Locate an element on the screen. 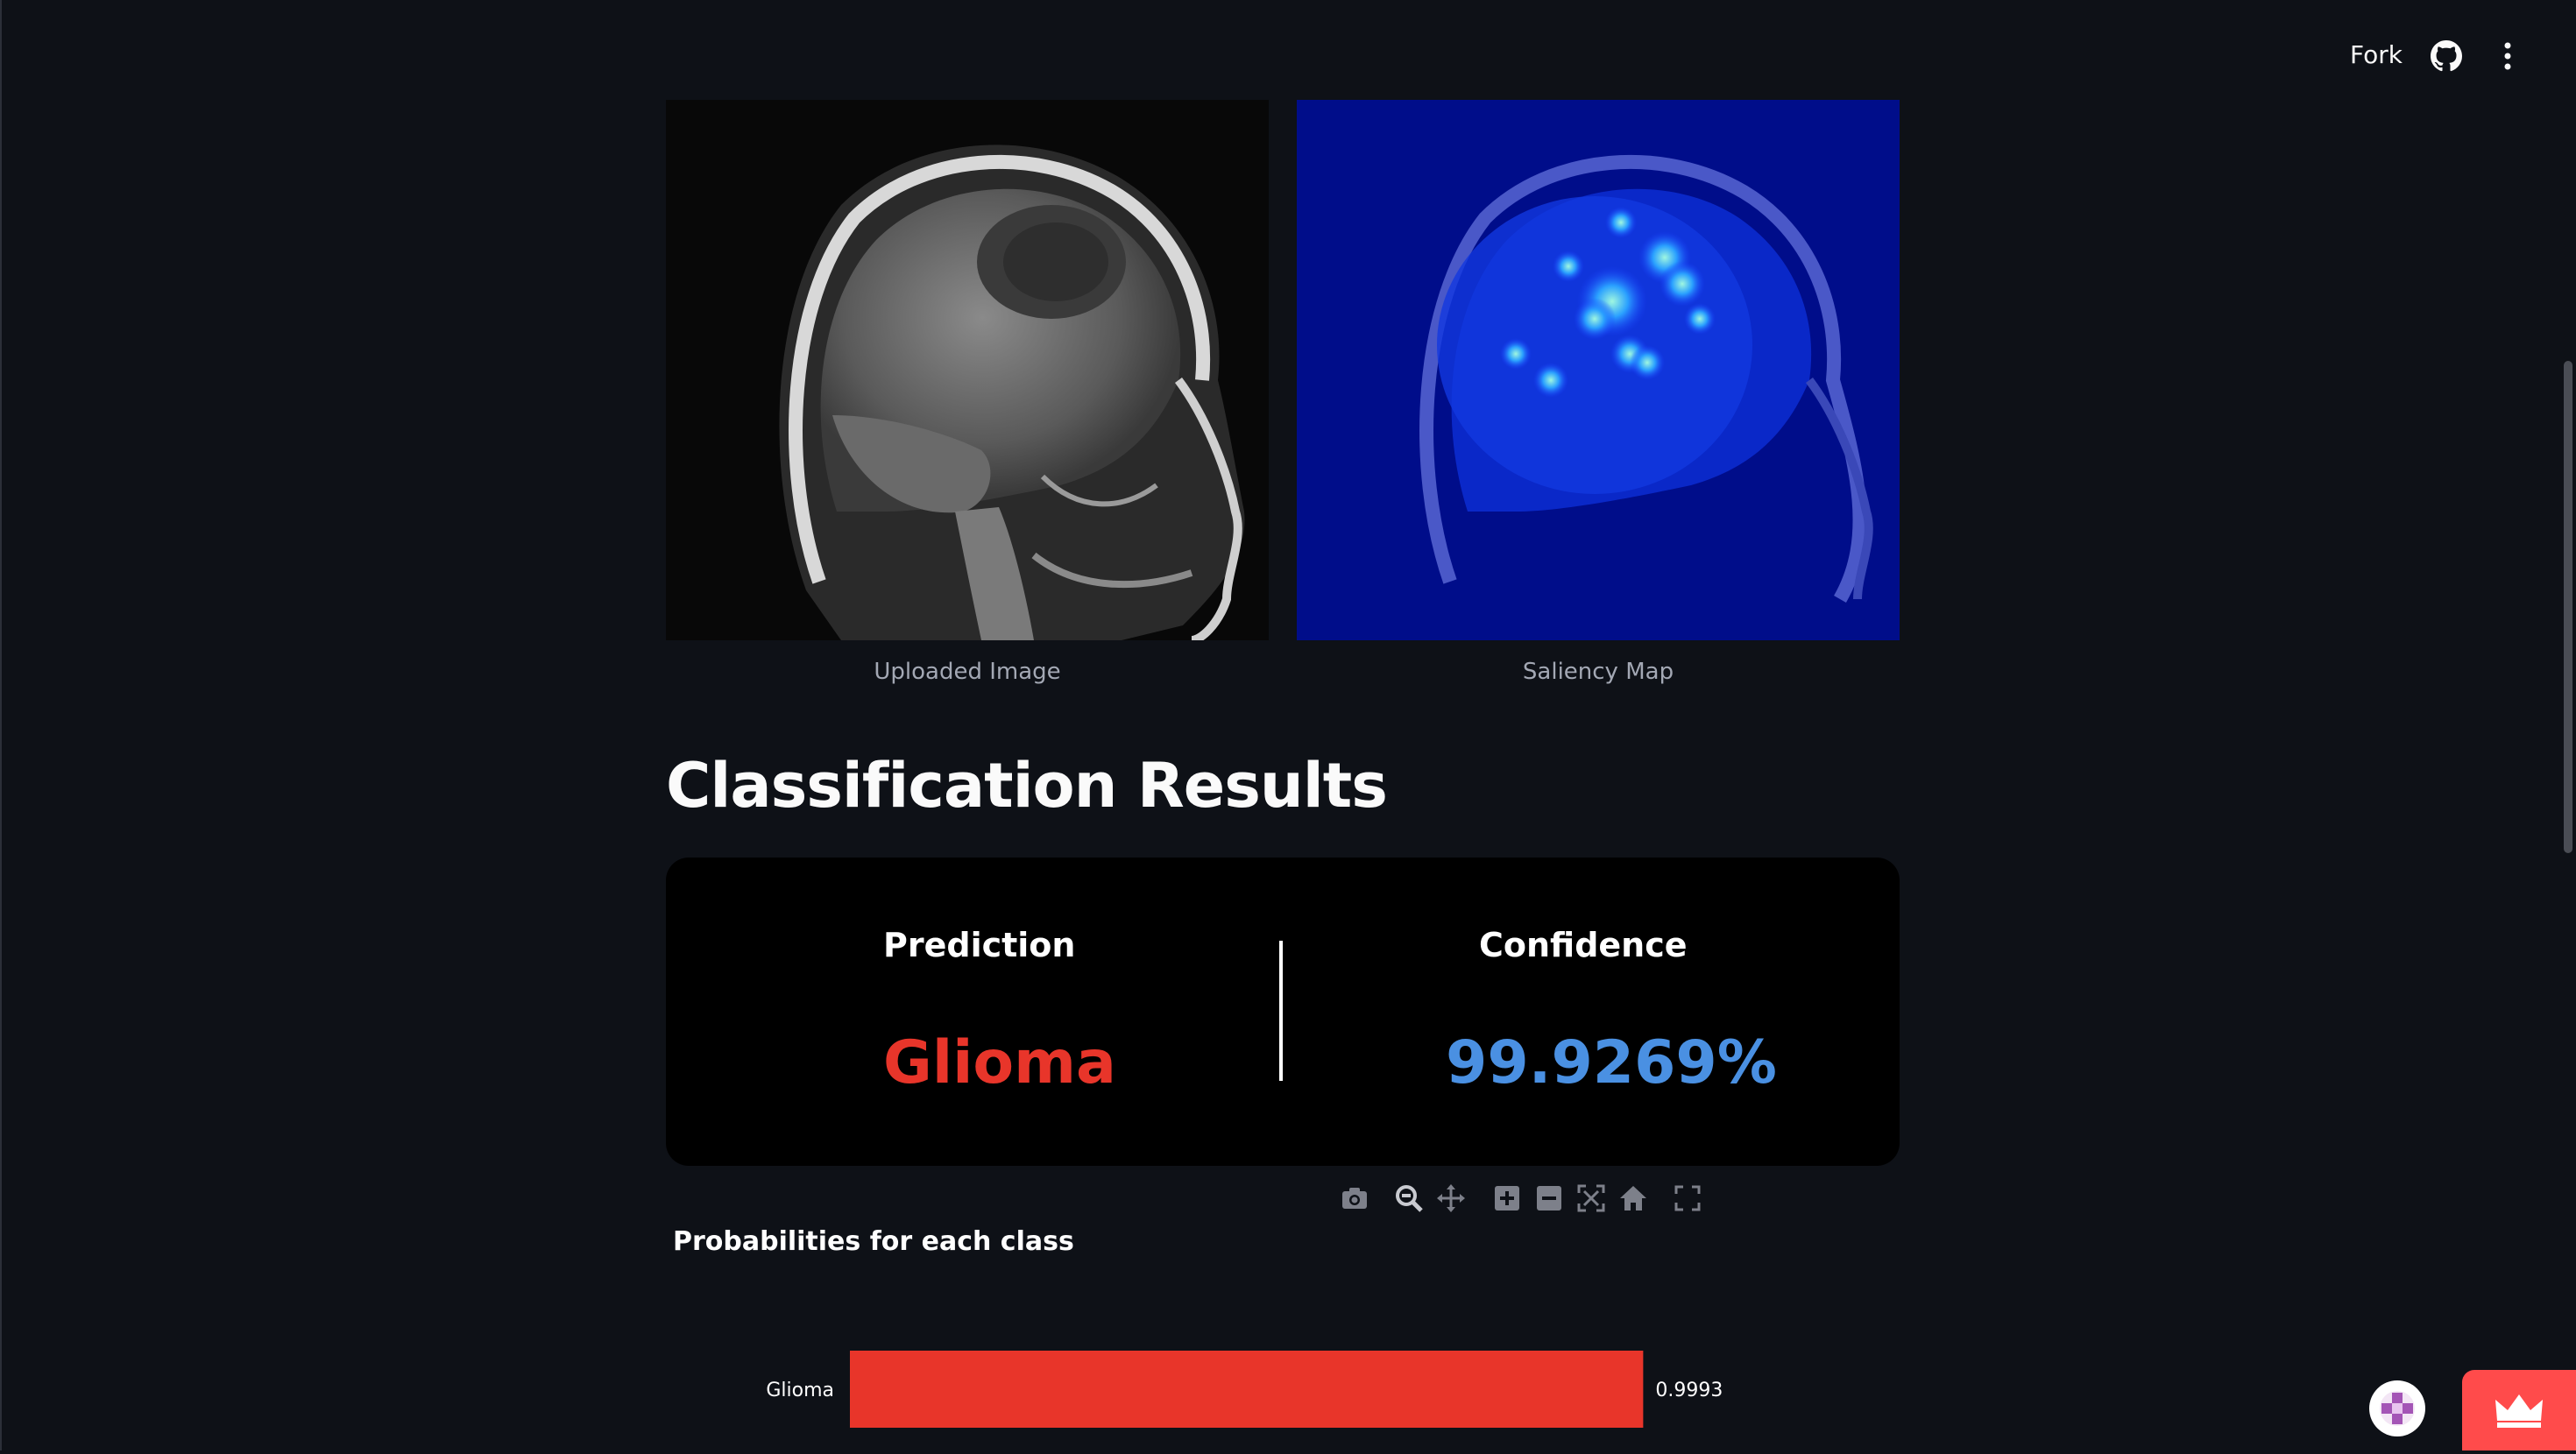  github-icon is located at coordinates (2446, 56).